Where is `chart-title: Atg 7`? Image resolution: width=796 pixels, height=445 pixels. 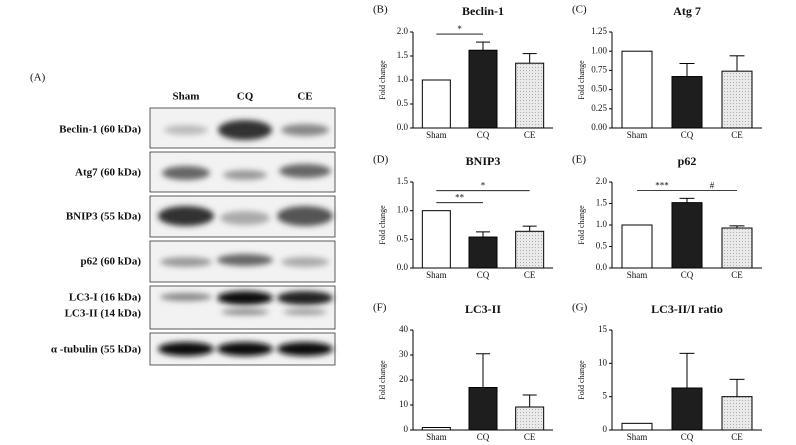 chart-title: Atg 7 is located at coordinates (687, 11).